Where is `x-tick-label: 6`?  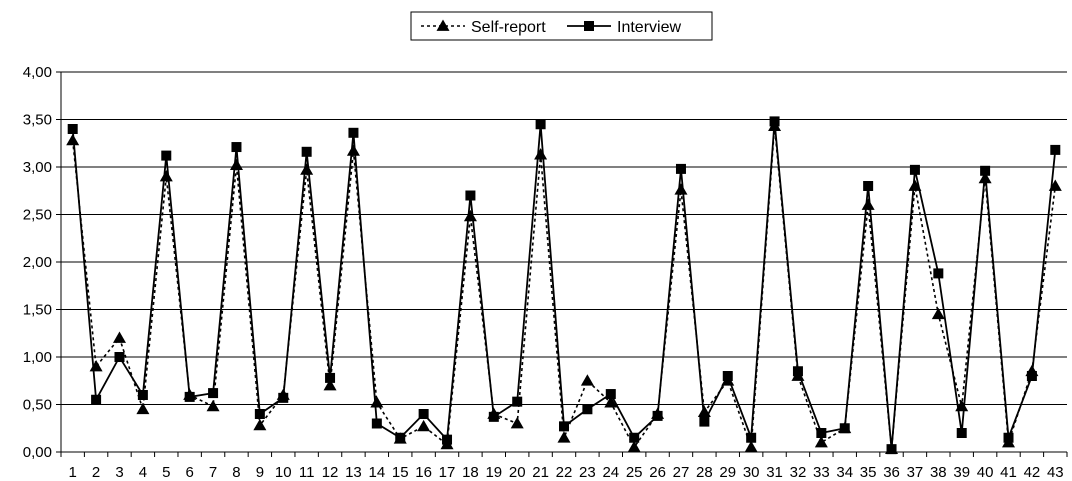 x-tick-label: 6 is located at coordinates (190, 472).